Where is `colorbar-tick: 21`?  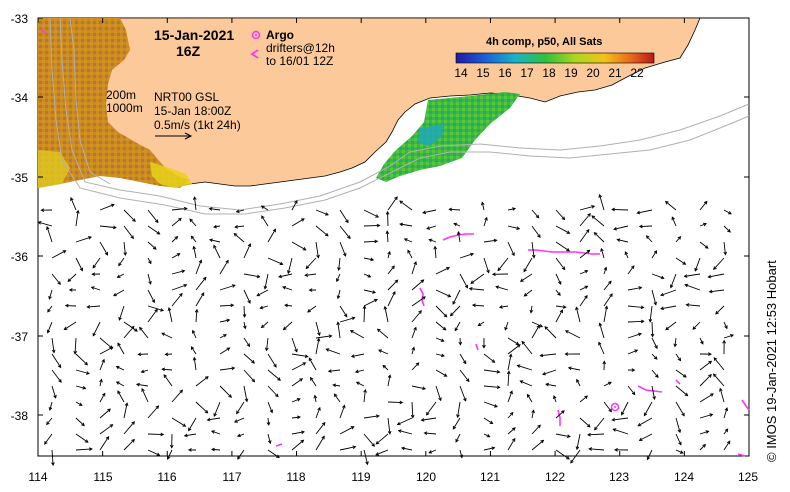
colorbar-tick: 21 is located at coordinates (615, 73).